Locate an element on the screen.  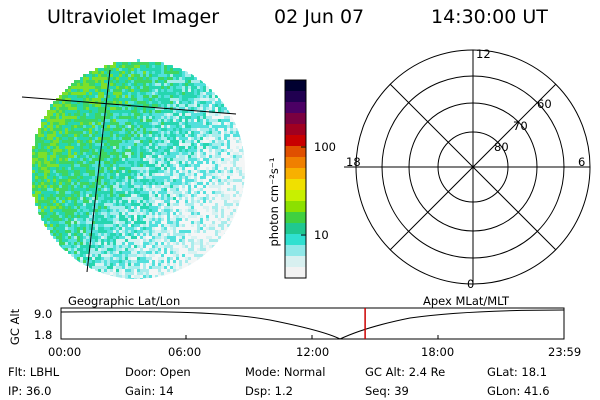
seq-status: Seq: 39 is located at coordinates (387, 391).